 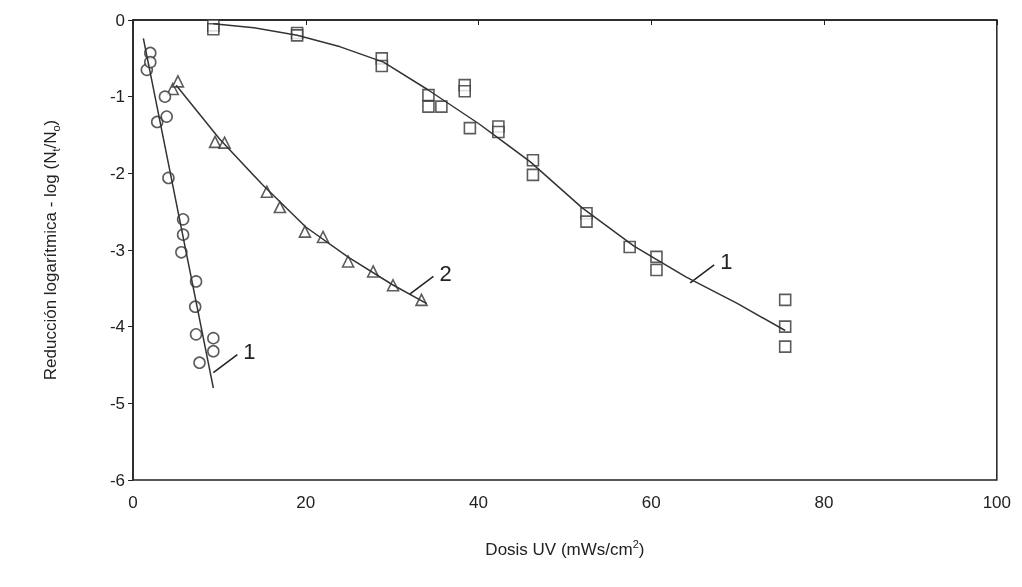 What do you see at coordinates (445, 273) in the screenshot?
I see `annotation: 2` at bounding box center [445, 273].